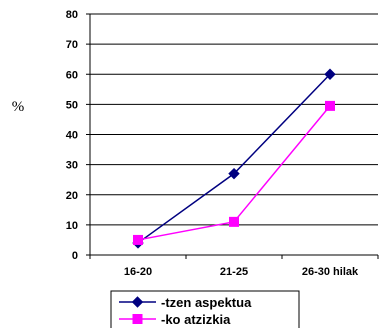  I want to click on y-tick-label: 10, so click(72, 226).